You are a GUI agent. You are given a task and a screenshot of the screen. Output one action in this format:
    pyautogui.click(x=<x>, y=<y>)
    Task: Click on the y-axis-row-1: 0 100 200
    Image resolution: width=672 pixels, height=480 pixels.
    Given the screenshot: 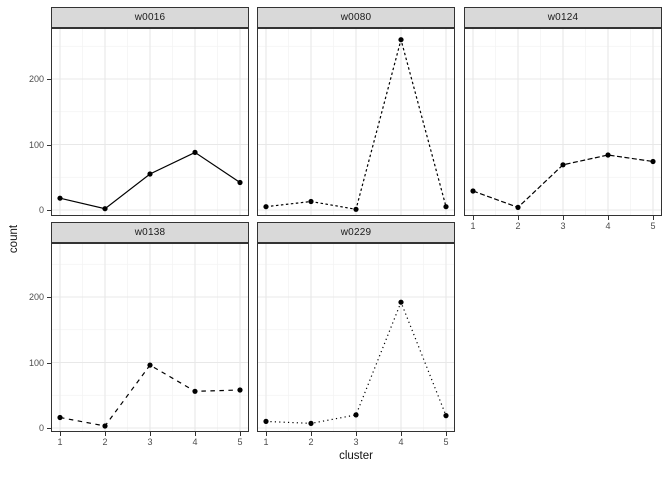 What is the action you would take?
    pyautogui.click(x=25, y=122)
    